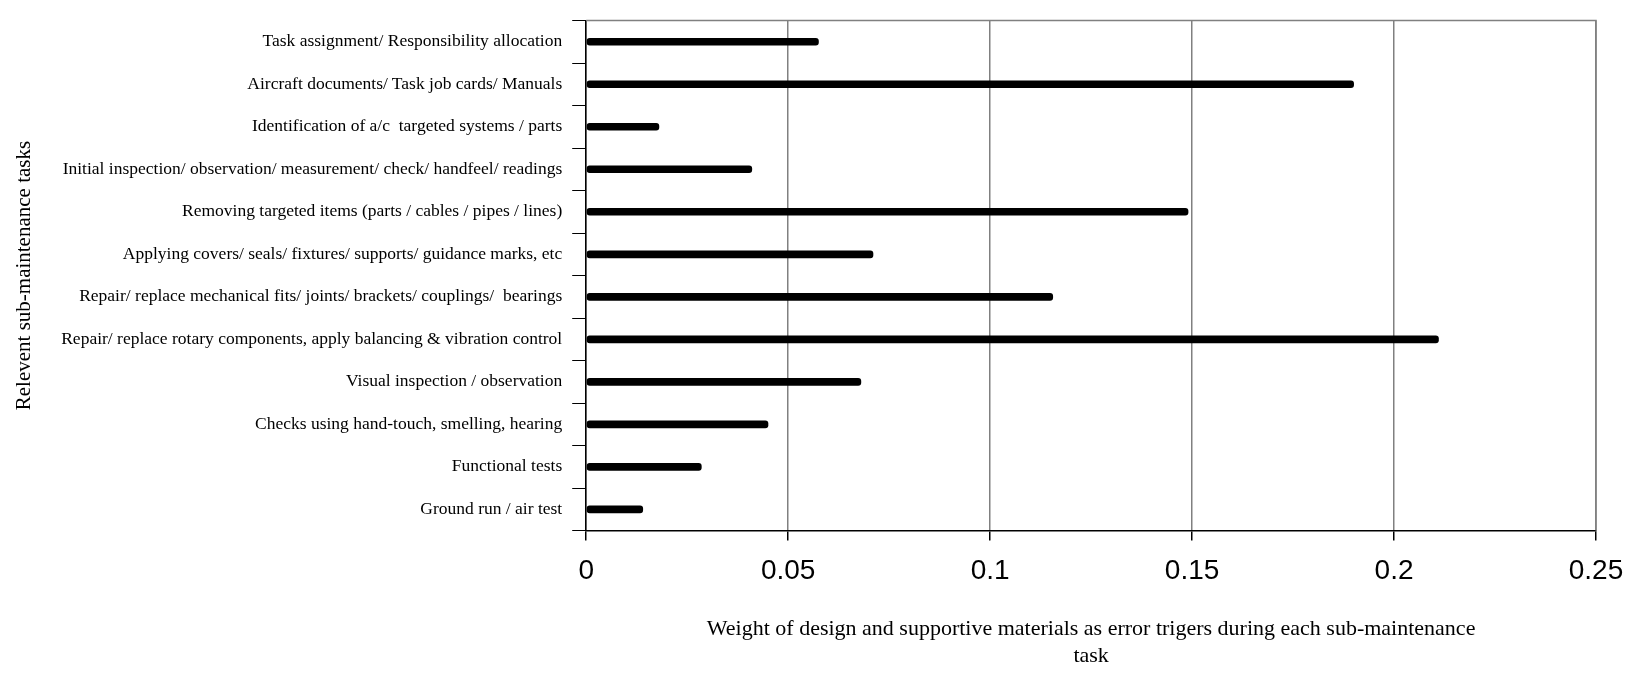 The width and height of the screenshot is (1641, 677). What do you see at coordinates (372, 210) in the screenshot?
I see `y-tick-label: Removing targeted items (parts / cables / pipes / lines)` at bounding box center [372, 210].